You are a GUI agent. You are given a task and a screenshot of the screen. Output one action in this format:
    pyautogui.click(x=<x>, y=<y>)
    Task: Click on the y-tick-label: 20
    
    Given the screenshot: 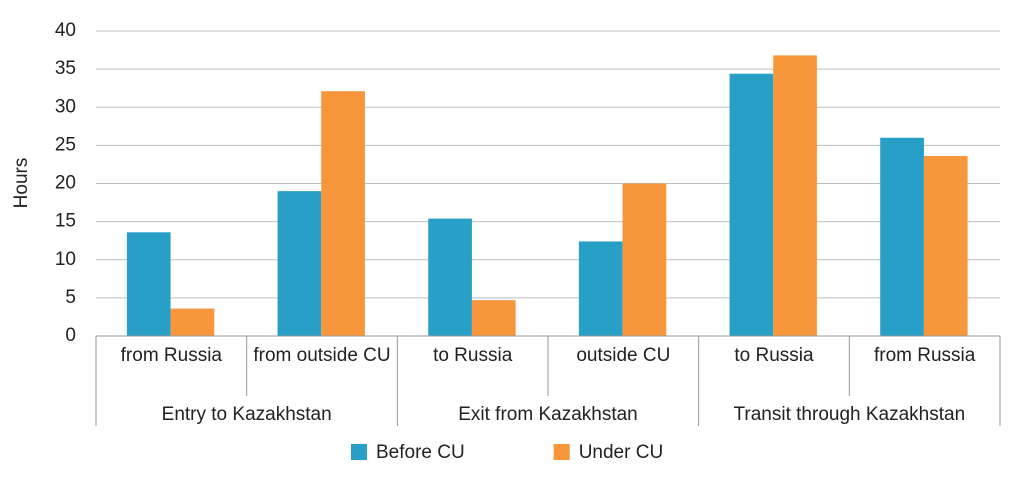 What is the action you would take?
    pyautogui.click(x=65, y=183)
    